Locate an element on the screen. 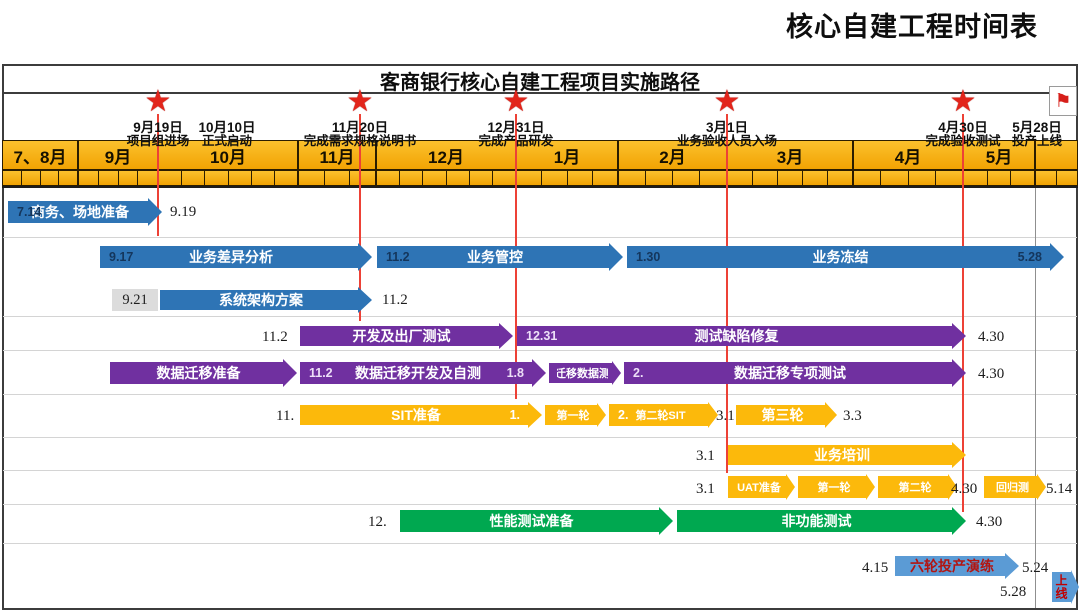 Image resolution: width=1080 pixels, height=612 pixels. gantt-bar: 商务、场地准备 7.14 is located at coordinates (85, 212).